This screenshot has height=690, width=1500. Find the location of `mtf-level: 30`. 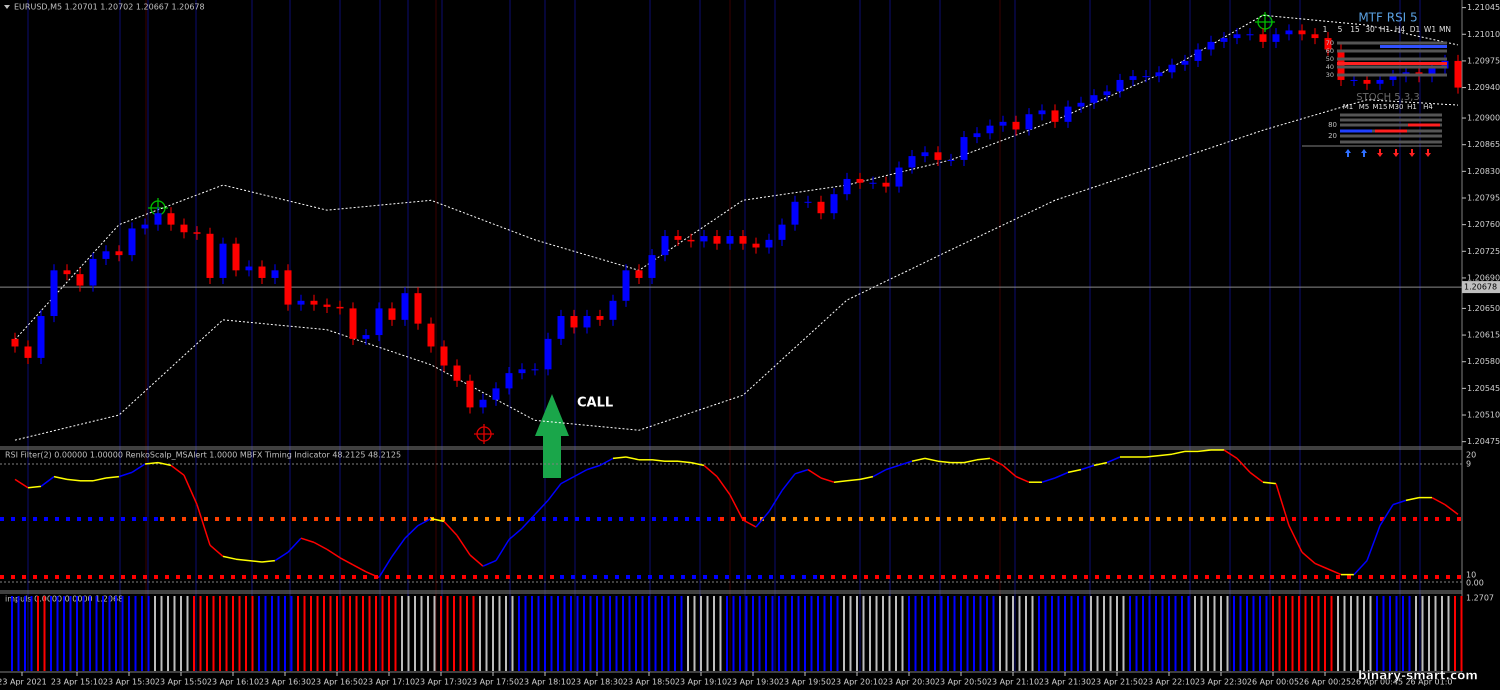

mtf-level: 30 is located at coordinates (1330, 75).